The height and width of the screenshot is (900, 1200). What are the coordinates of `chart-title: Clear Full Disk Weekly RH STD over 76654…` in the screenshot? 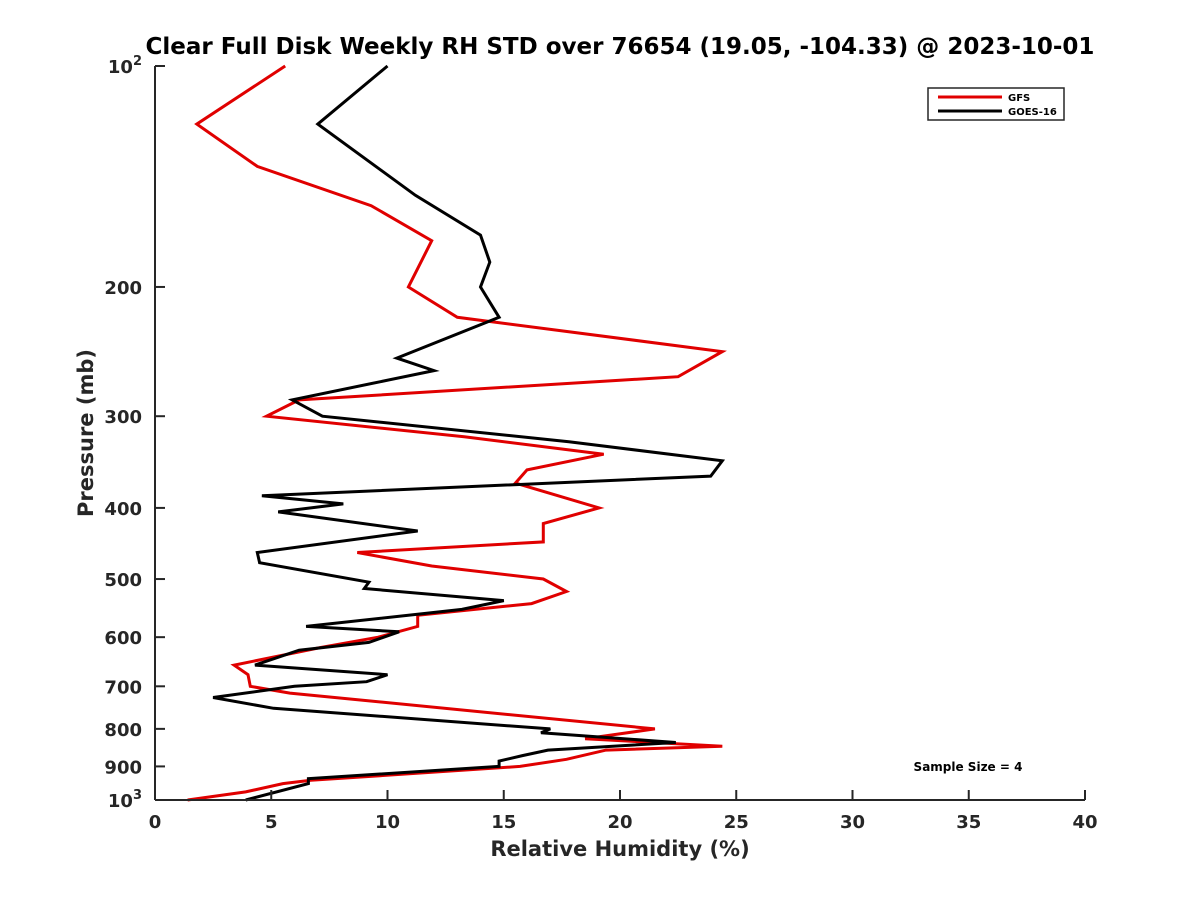 It's located at (620, 47).